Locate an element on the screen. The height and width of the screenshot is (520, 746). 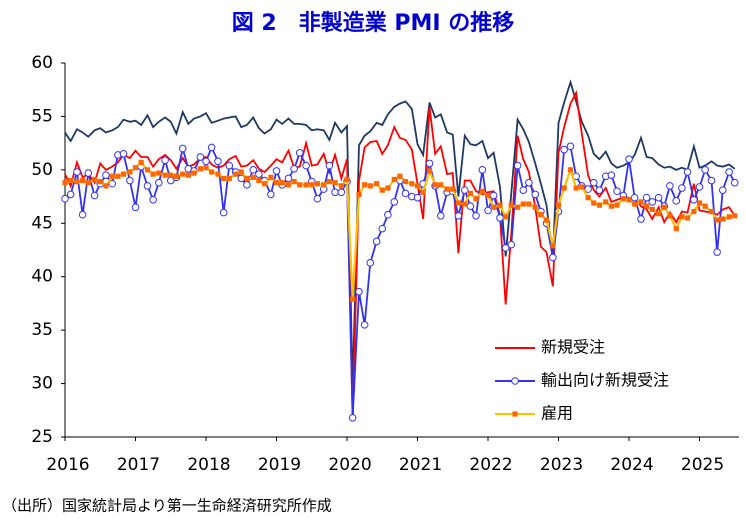
legend-label: 輸出向け新規受注 is located at coordinates (605, 380).